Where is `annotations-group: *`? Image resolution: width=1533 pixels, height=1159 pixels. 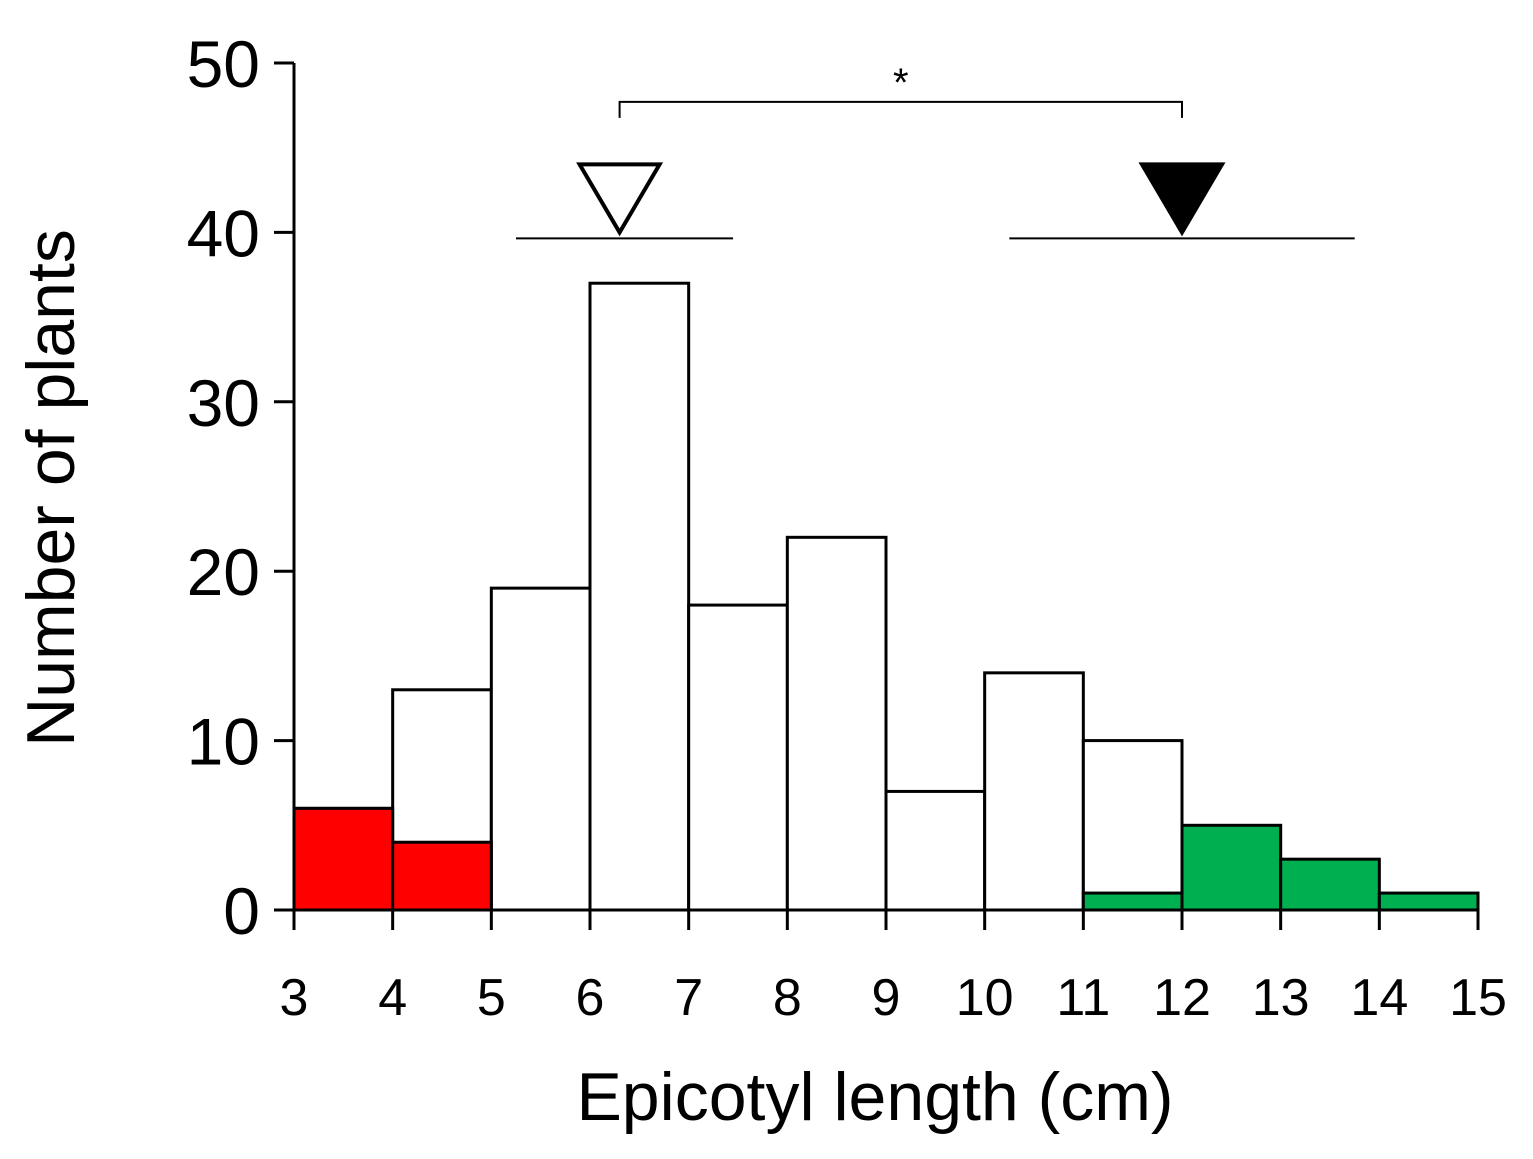 annotations-group: * is located at coordinates (935, 150).